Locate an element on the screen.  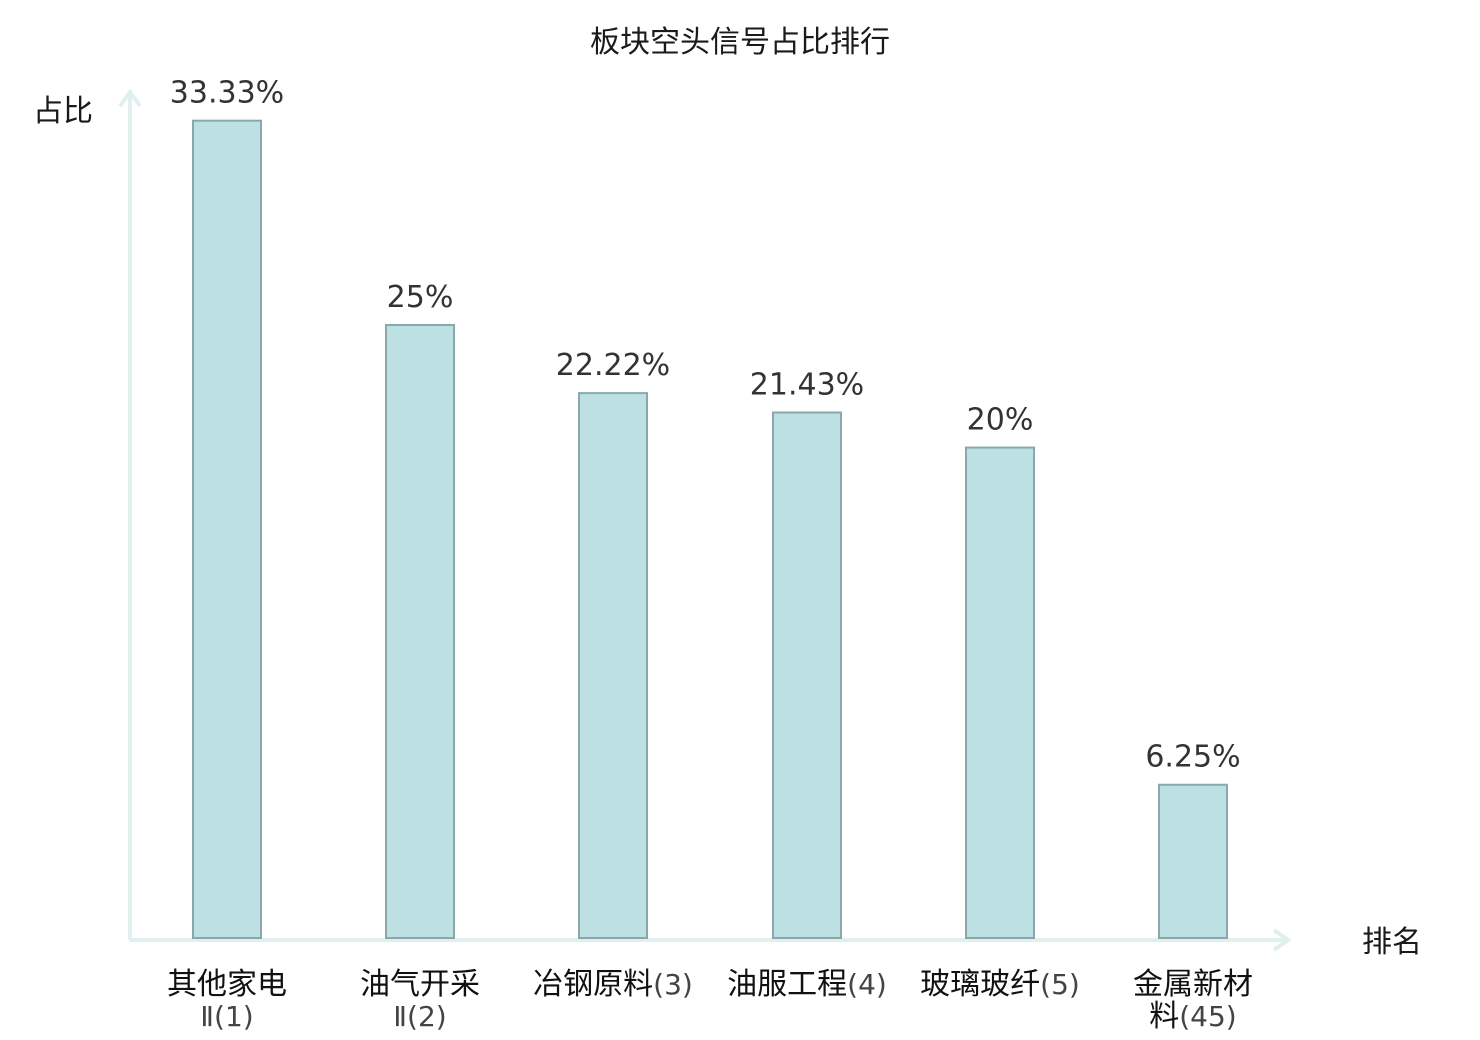
x-axis-label: 排名 is located at coordinates (1392, 942).